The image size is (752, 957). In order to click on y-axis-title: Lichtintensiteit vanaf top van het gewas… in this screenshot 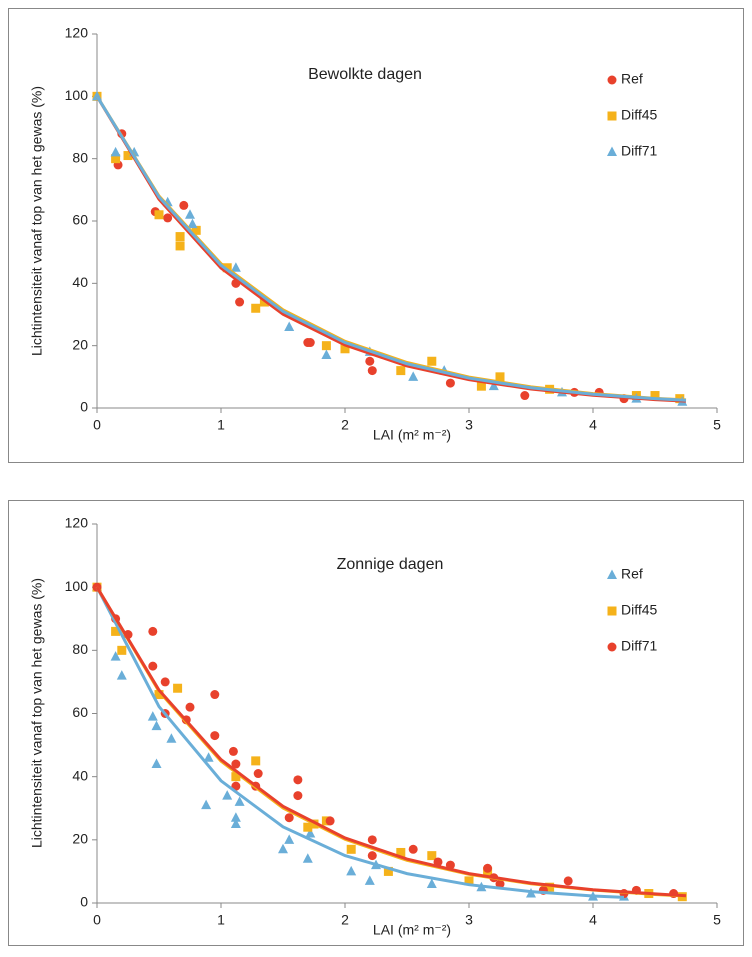, I will do `click(37, 221)`.